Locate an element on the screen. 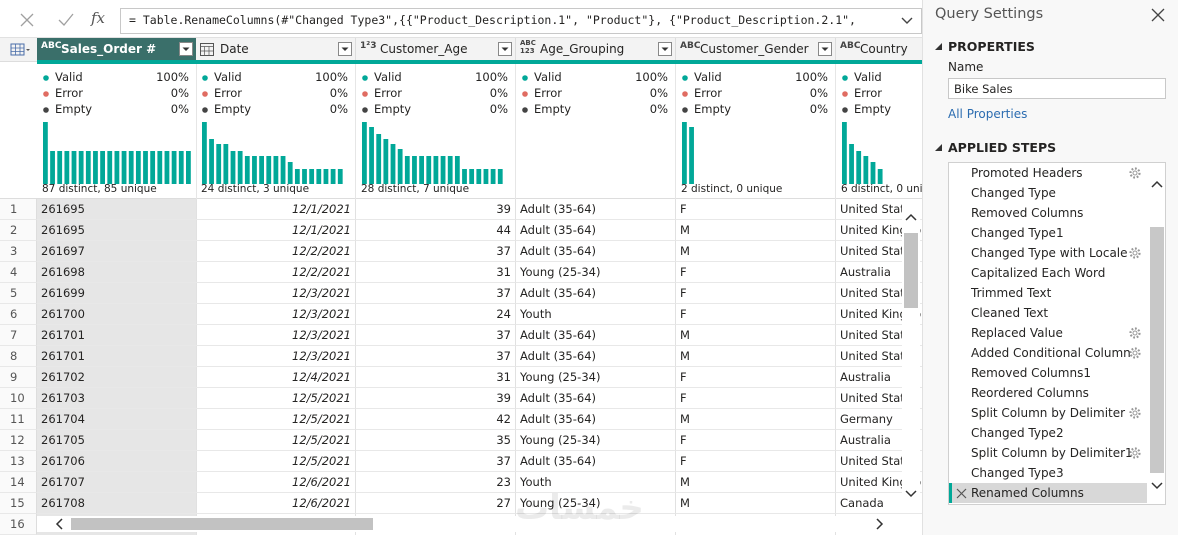 The image size is (1178, 535). applied-step: Split Column by Delimiter1 is located at coordinates (1052, 453).